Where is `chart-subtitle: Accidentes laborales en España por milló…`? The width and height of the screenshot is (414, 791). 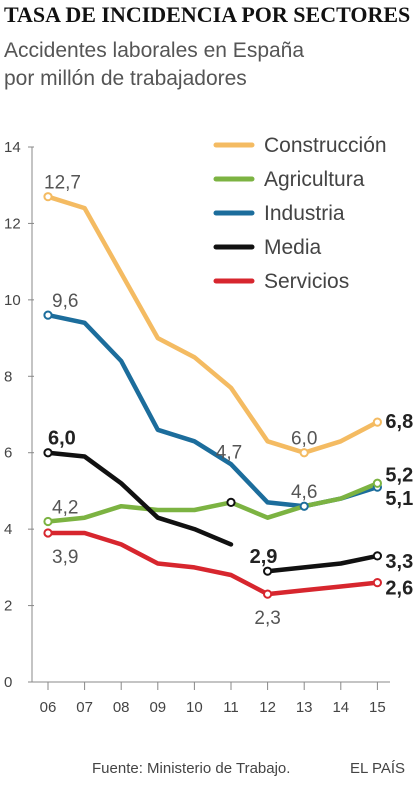 chart-subtitle: Accidentes laborales en España por milló… is located at coordinates (204, 65).